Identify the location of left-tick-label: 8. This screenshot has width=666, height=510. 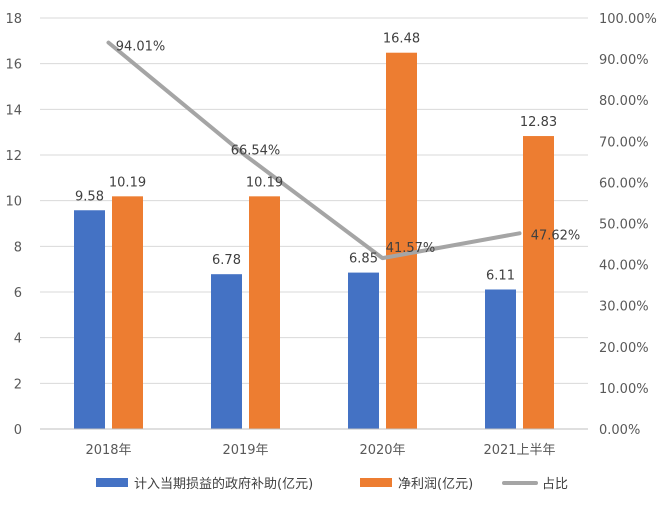
(18, 247).